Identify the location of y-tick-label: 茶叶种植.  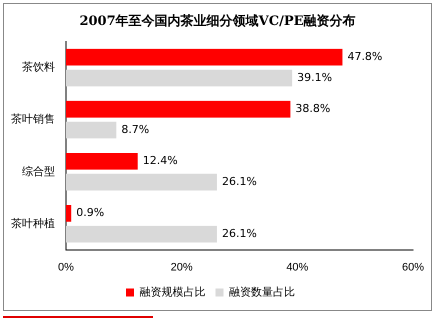
(33, 223).